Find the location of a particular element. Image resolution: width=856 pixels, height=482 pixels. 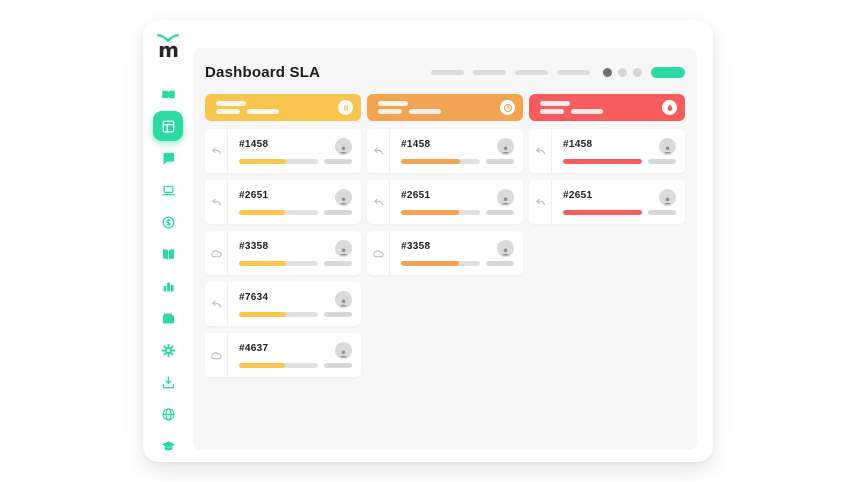

topnav is located at coordinates (558, 72).